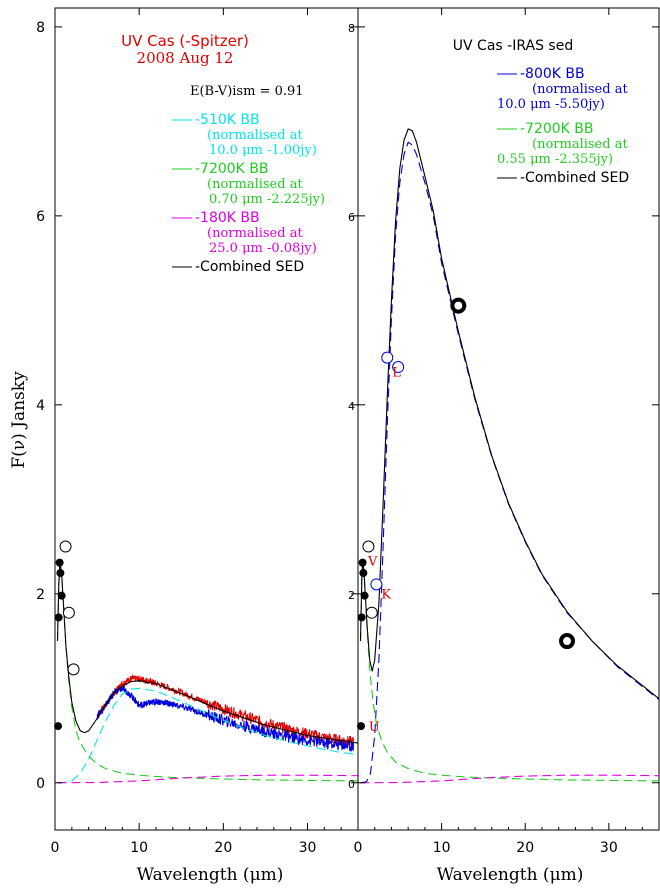 This screenshot has width=660, height=890. Describe the element at coordinates (351, 217) in the screenshot. I see `right-ytick-label: 6` at that location.